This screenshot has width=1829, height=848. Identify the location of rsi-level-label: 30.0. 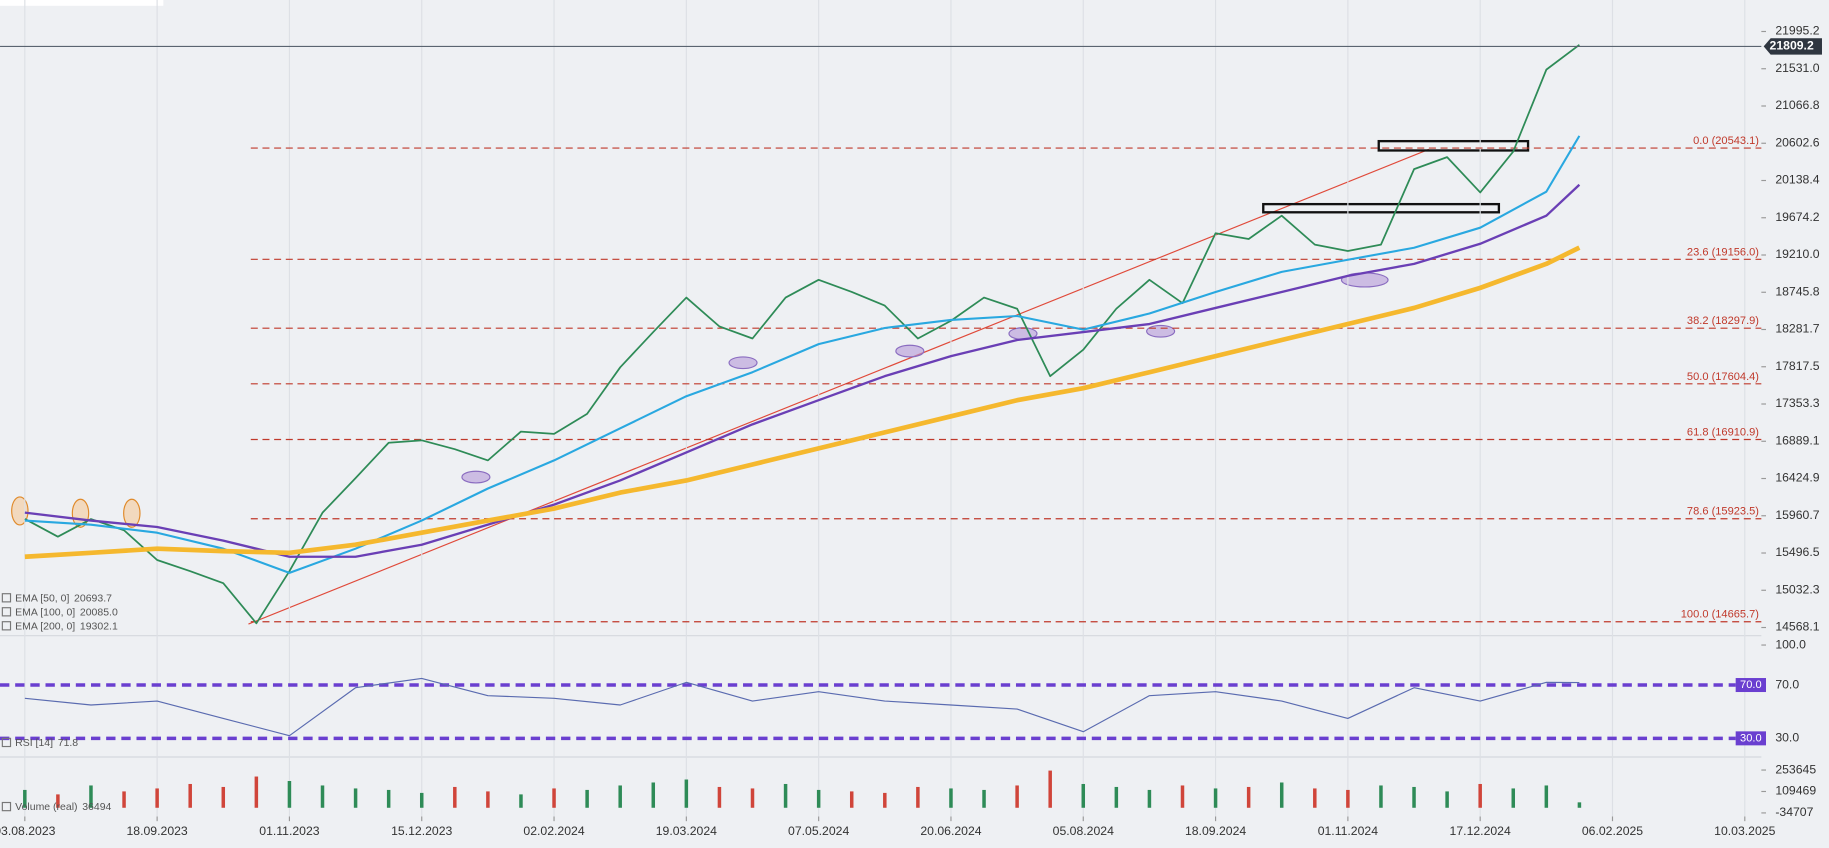
(1751, 738).